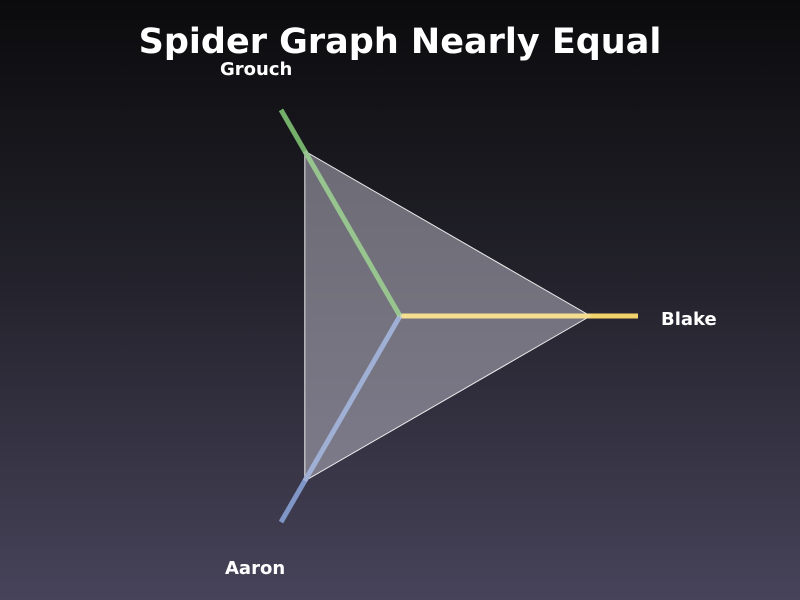 The image size is (800, 600). What do you see at coordinates (689, 319) in the screenshot?
I see `axis-label-blake: Blake` at bounding box center [689, 319].